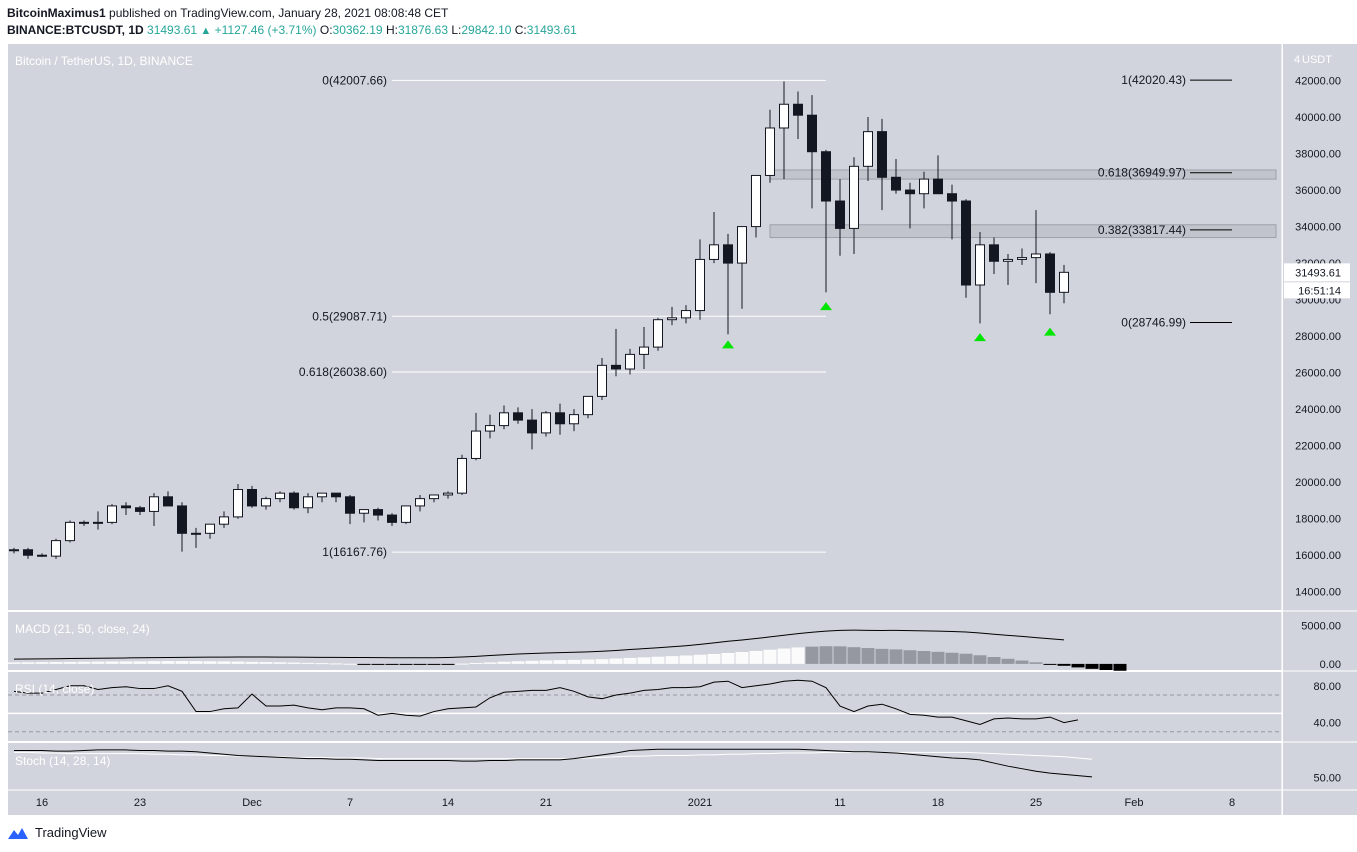 This screenshot has width=1357, height=852. I want to click on open-label: O:, so click(326, 30).